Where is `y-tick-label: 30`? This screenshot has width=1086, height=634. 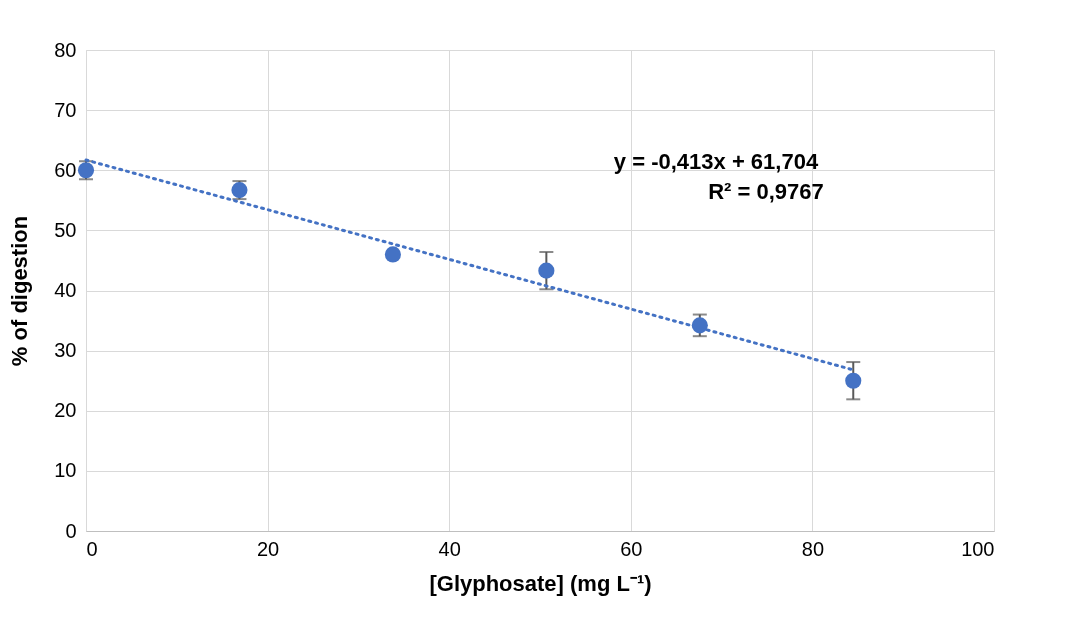 y-tick-label: 30 is located at coordinates (65, 350).